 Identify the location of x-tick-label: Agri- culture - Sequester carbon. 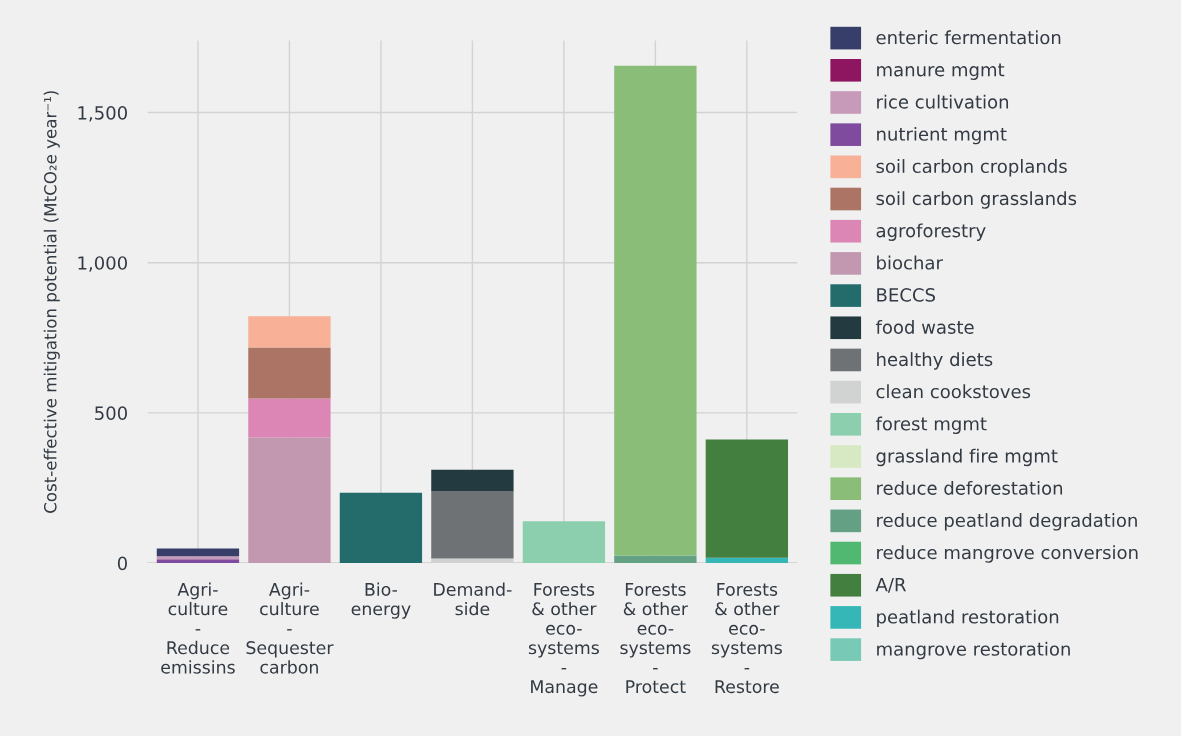
(290, 628).